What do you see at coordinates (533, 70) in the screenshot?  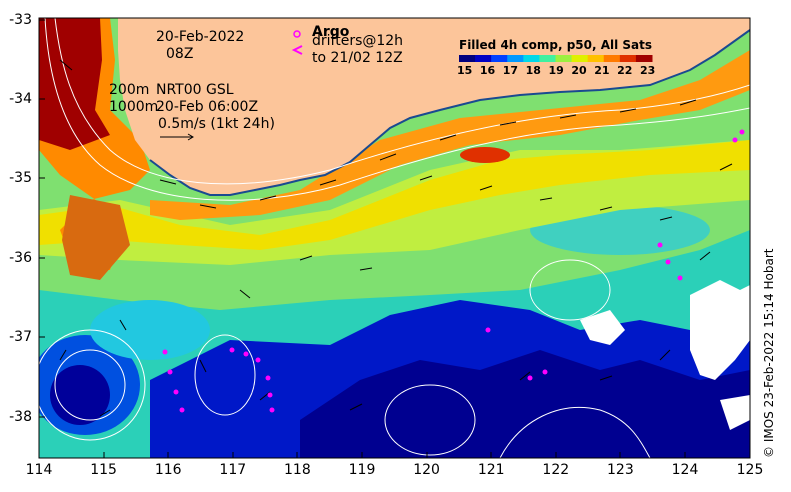 I see `colorbar-tick-label: 18` at bounding box center [533, 70].